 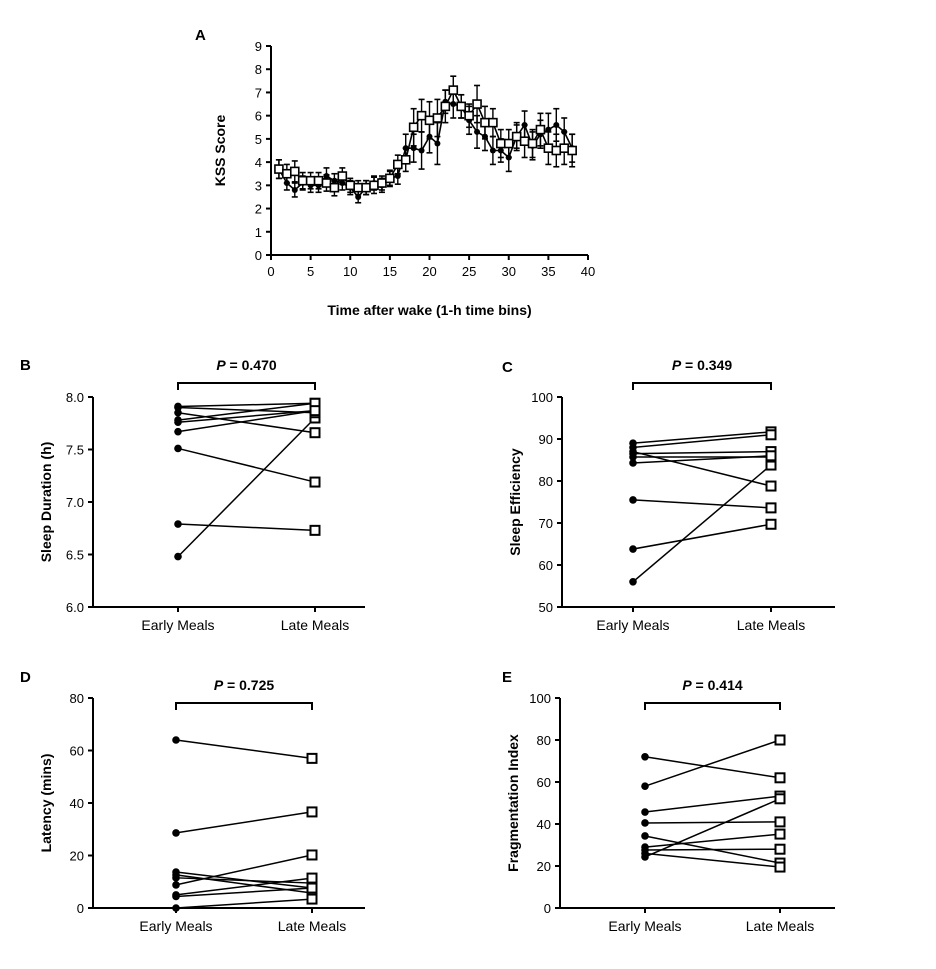 What do you see at coordinates (258, 69) in the screenshot?
I see `y-tick-label: 8` at bounding box center [258, 69].